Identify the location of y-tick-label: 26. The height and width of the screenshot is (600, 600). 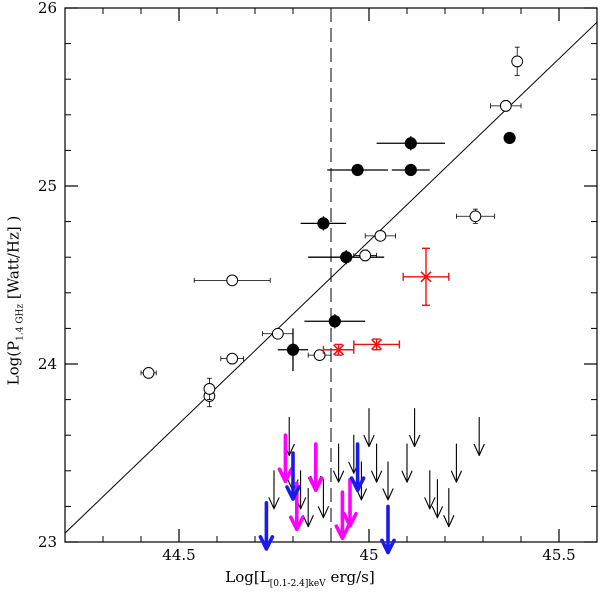
(47, 8).